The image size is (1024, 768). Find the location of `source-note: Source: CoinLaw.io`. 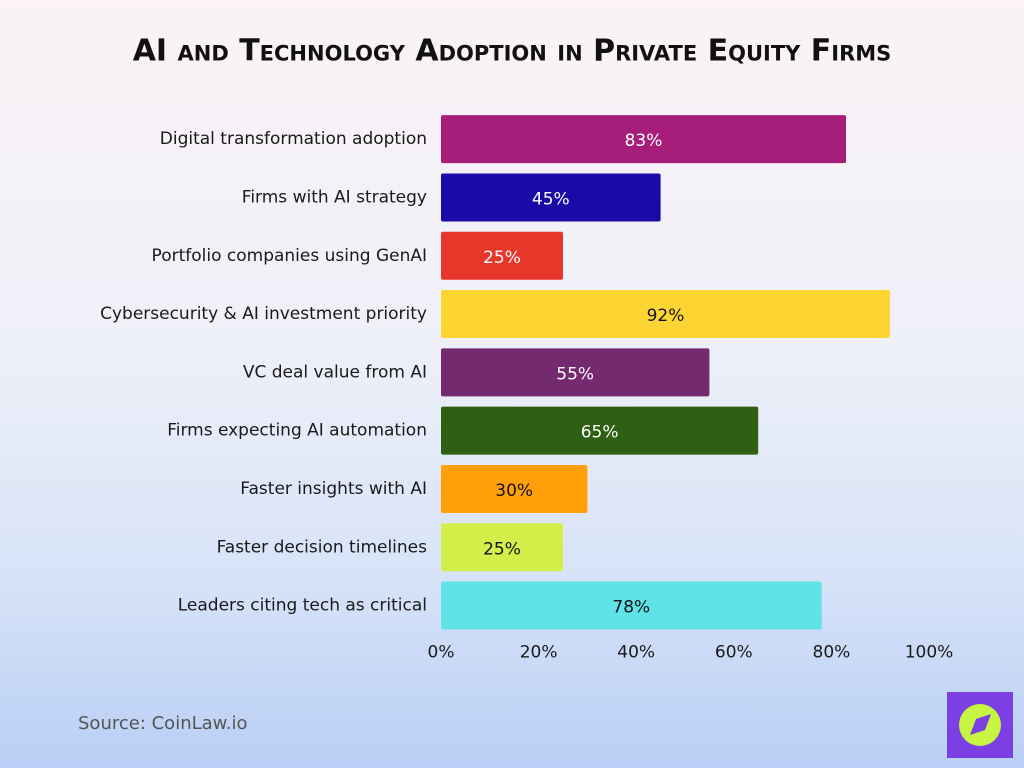

source-note: Source: CoinLaw.io is located at coordinates (162, 723).